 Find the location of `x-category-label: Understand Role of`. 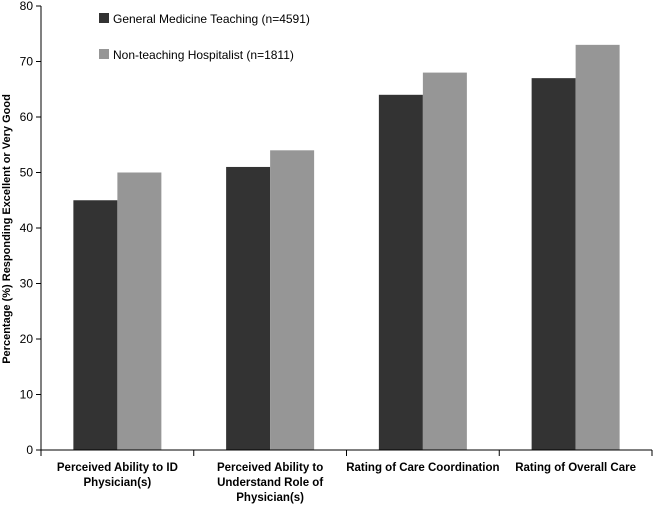

x-category-label: Understand Role of is located at coordinates (270, 483).